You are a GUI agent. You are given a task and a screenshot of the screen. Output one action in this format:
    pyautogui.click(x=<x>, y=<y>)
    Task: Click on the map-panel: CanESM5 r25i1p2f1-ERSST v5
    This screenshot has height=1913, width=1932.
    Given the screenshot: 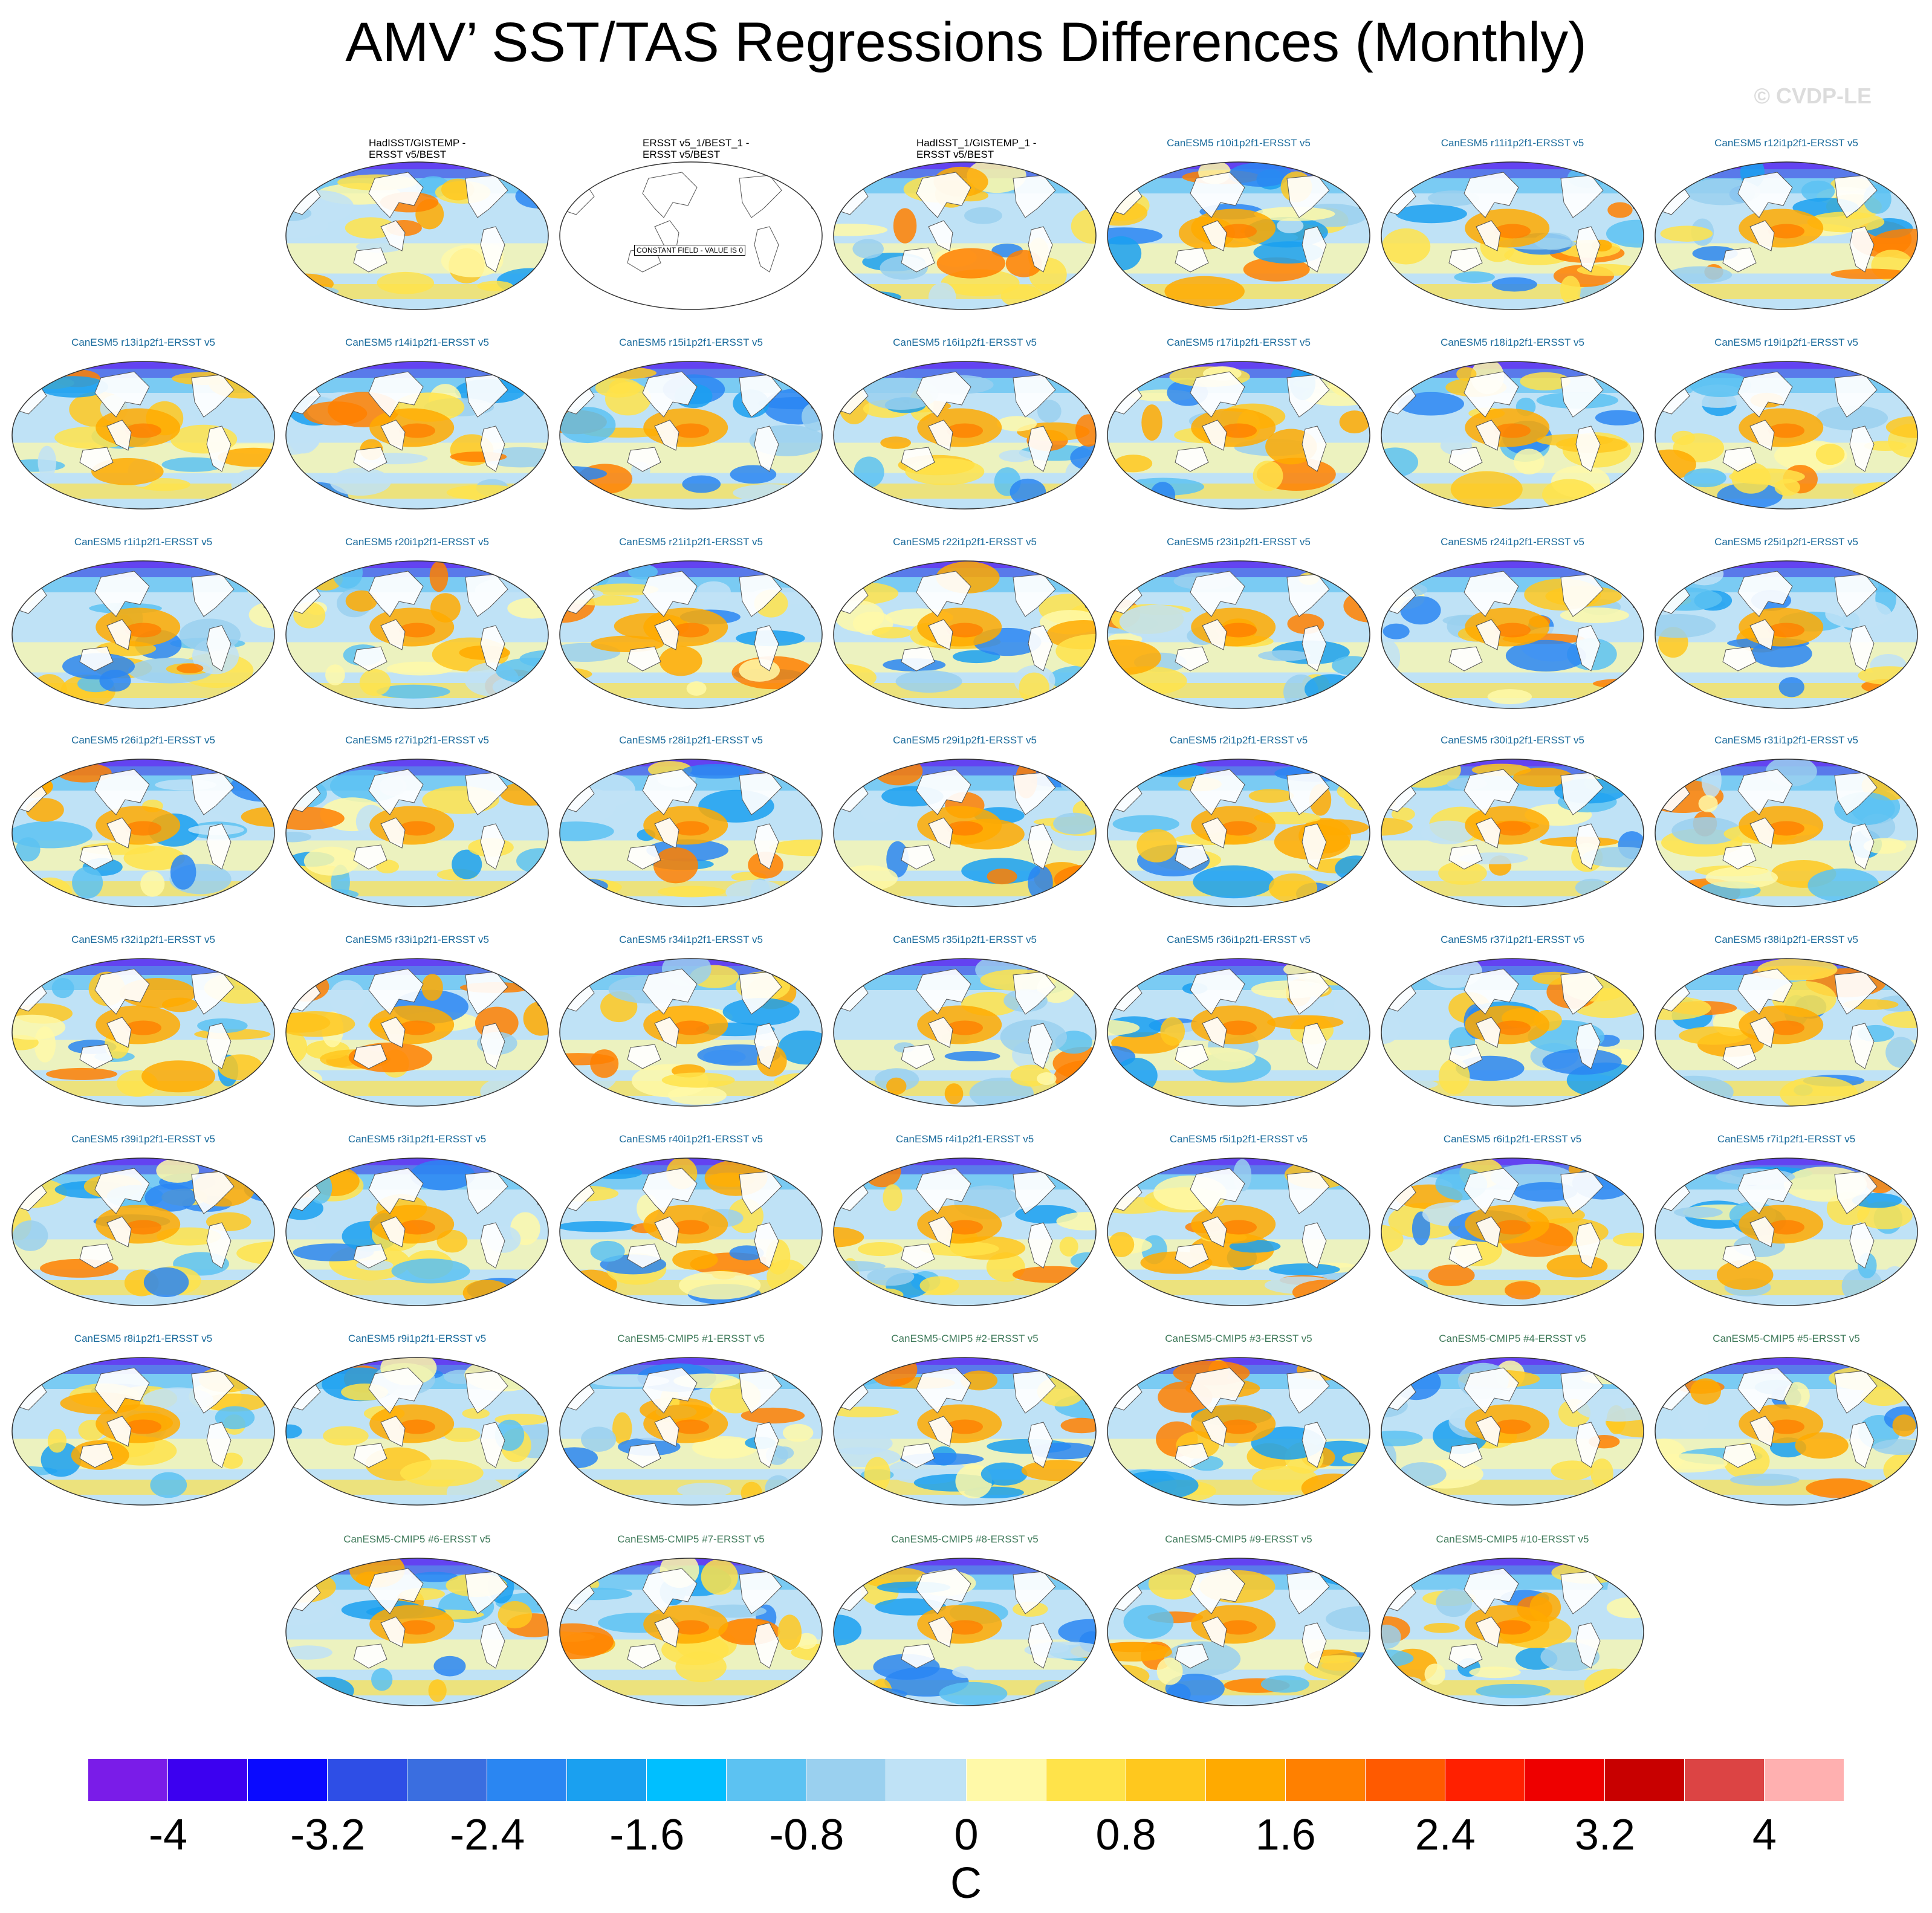 What is the action you would take?
    pyautogui.click(x=1786, y=625)
    